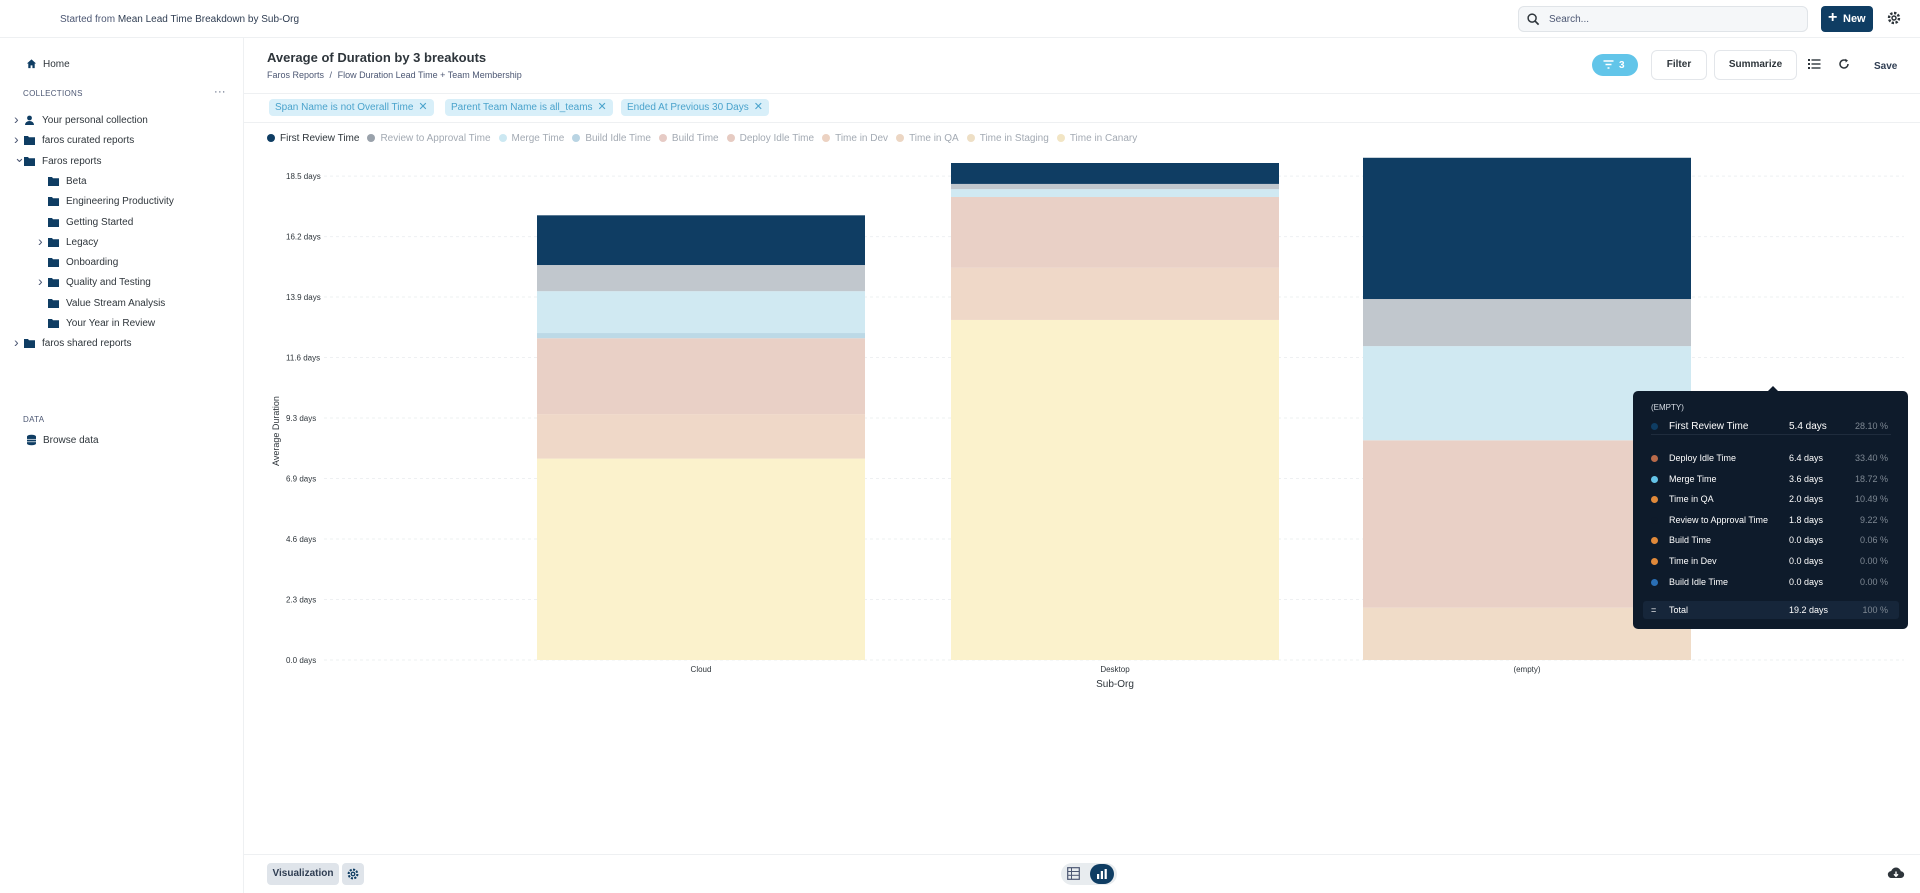  I want to click on legend-item: First Review Time, so click(313, 138).